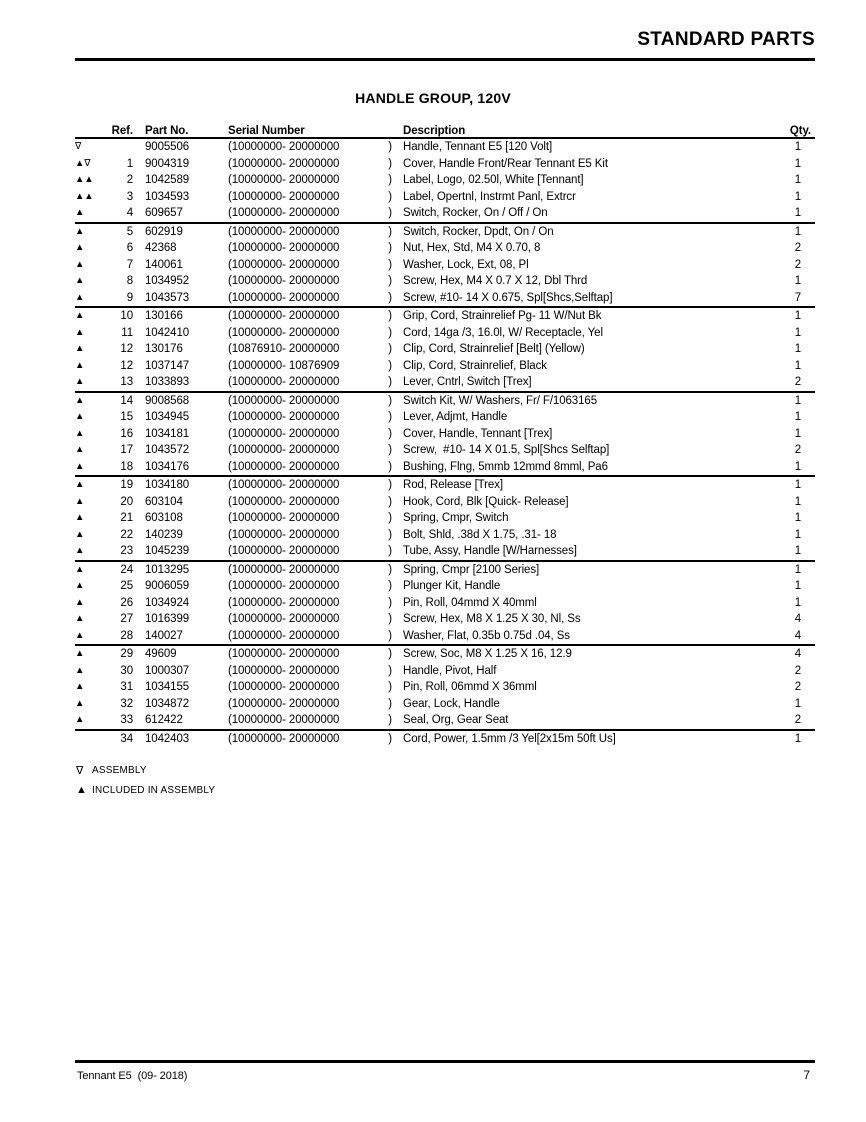 This screenshot has height=1122, width=866. What do you see at coordinates (129, 248) in the screenshot?
I see `ref-cell: 6` at bounding box center [129, 248].